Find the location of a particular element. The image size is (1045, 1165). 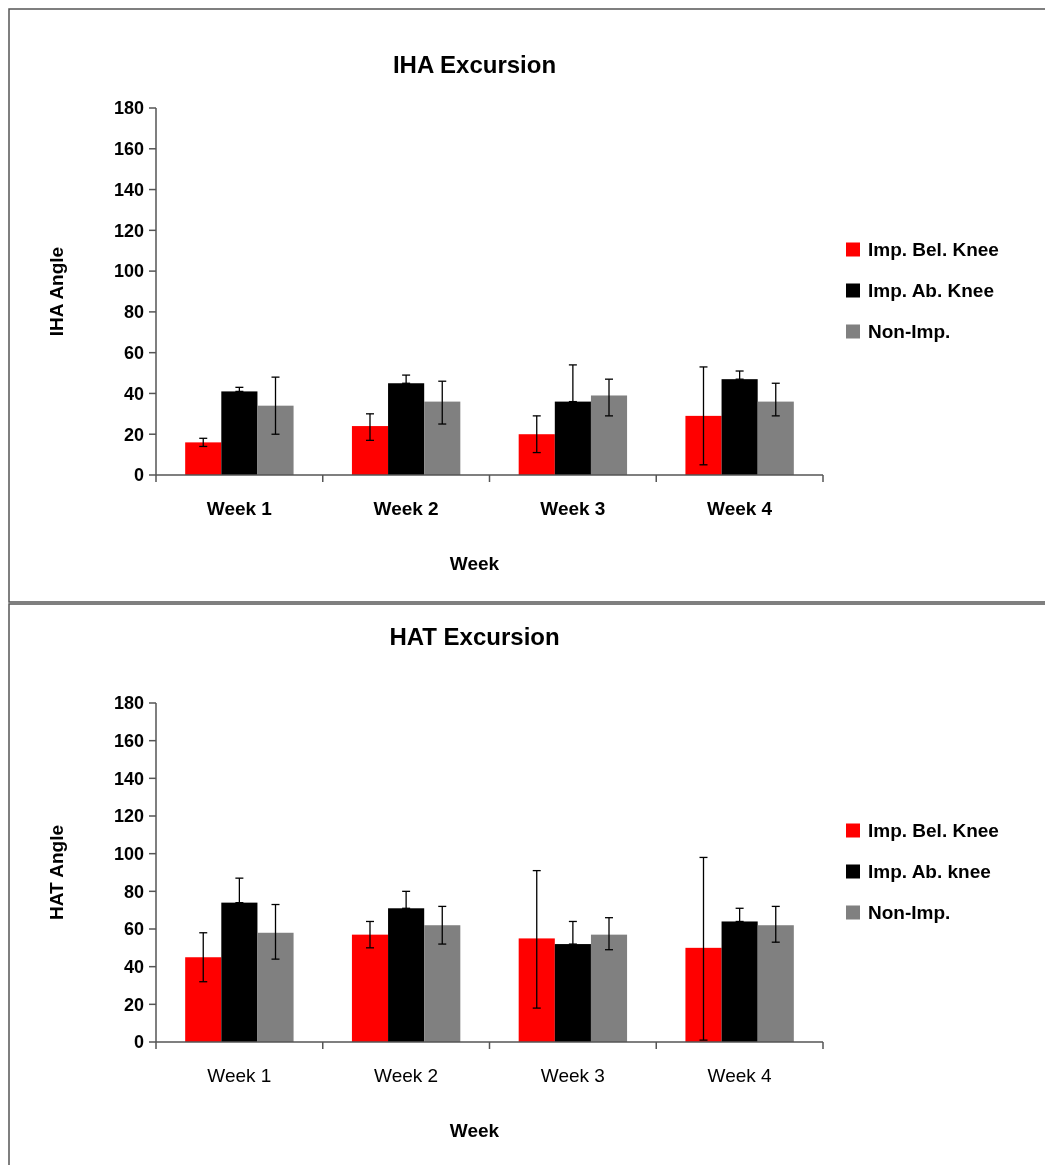

legend-label: Imp. Ab. Knee is located at coordinates (931, 291).